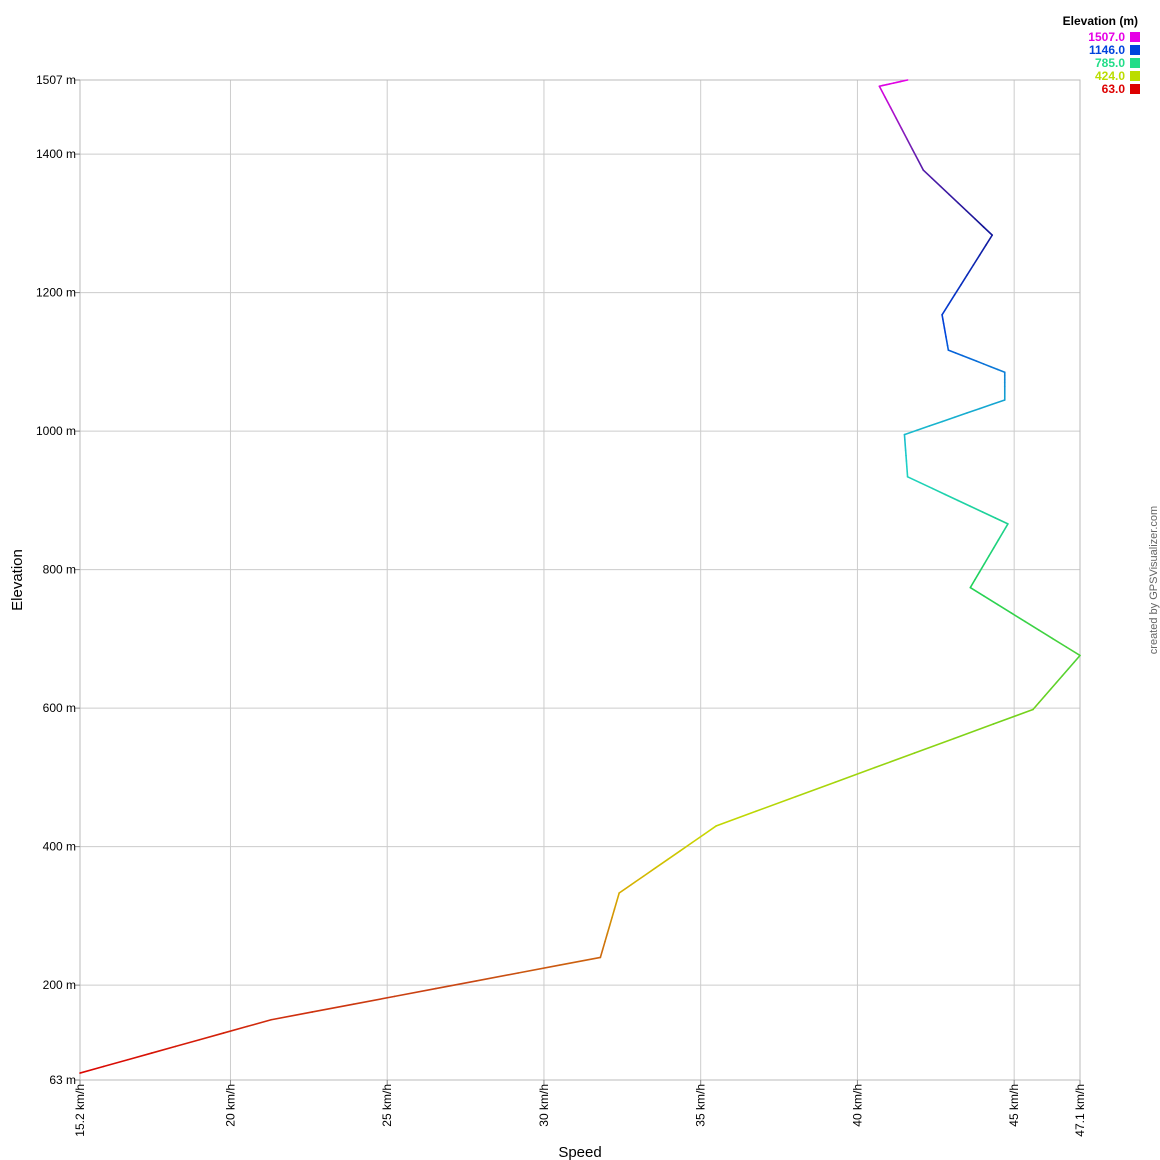 The width and height of the screenshot is (1160, 1160). I want to click on y-tick-label: 200 m, so click(59, 985).